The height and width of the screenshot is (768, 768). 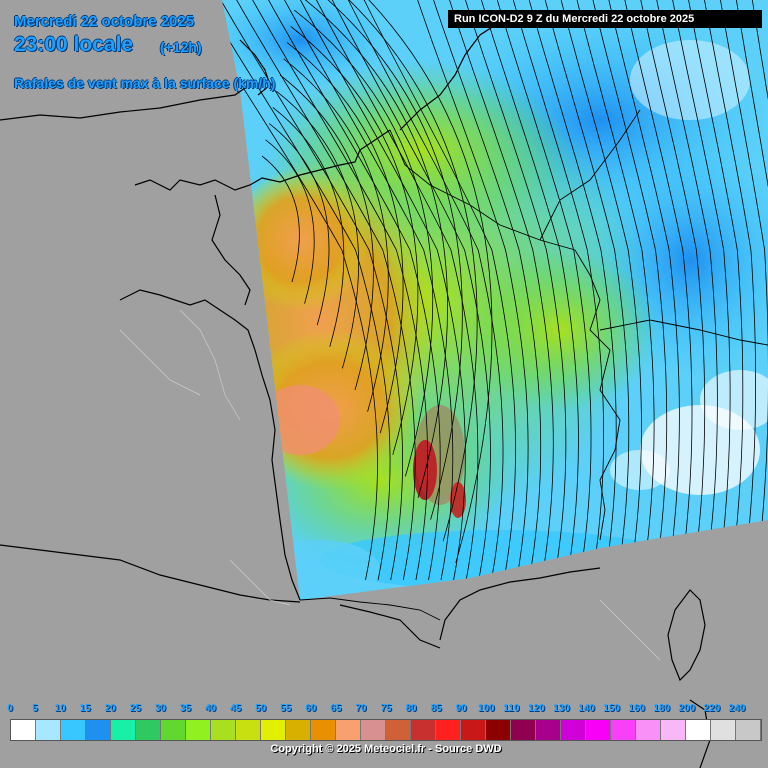 I want to click on forecast-lead-time: (+12h), so click(x=181, y=47).